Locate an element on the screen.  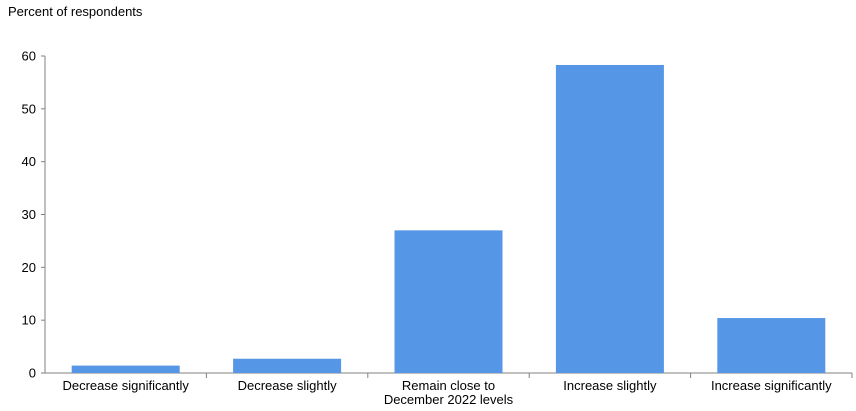
x-tick-label: Decrease slightly is located at coordinates (287, 385).